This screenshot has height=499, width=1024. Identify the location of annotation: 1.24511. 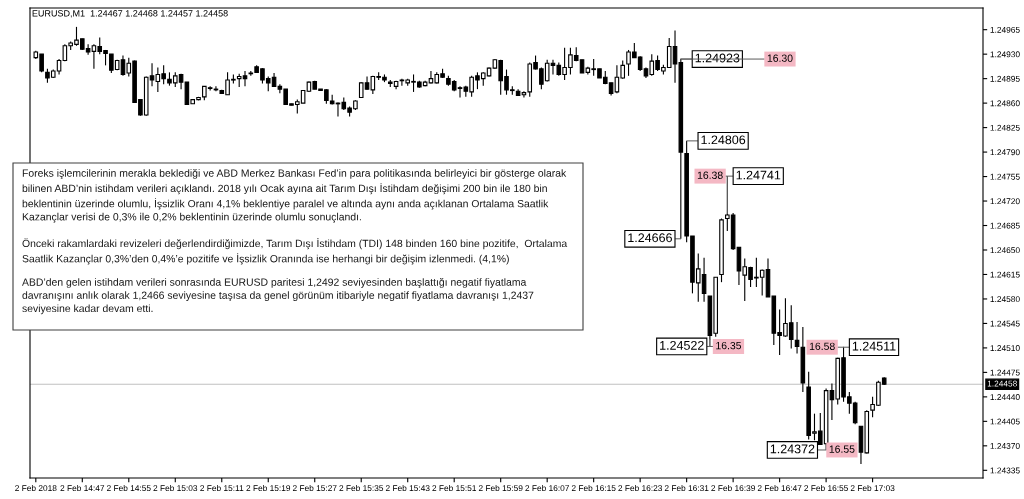
(874, 346).